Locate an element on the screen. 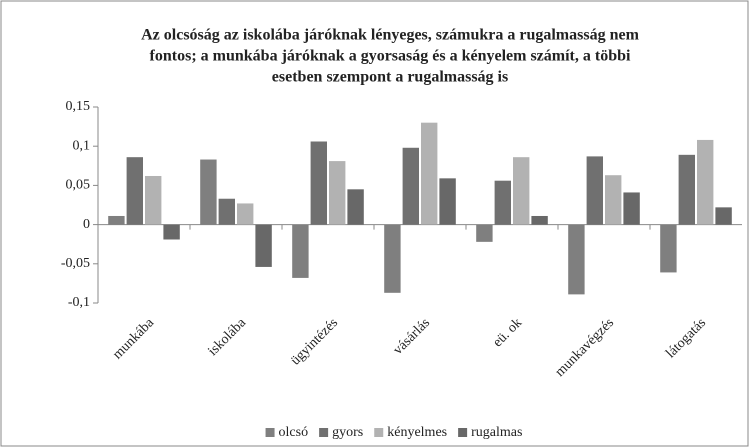 This screenshot has width=749, height=447. y-tick-label: 0,1 is located at coordinates (82, 145).